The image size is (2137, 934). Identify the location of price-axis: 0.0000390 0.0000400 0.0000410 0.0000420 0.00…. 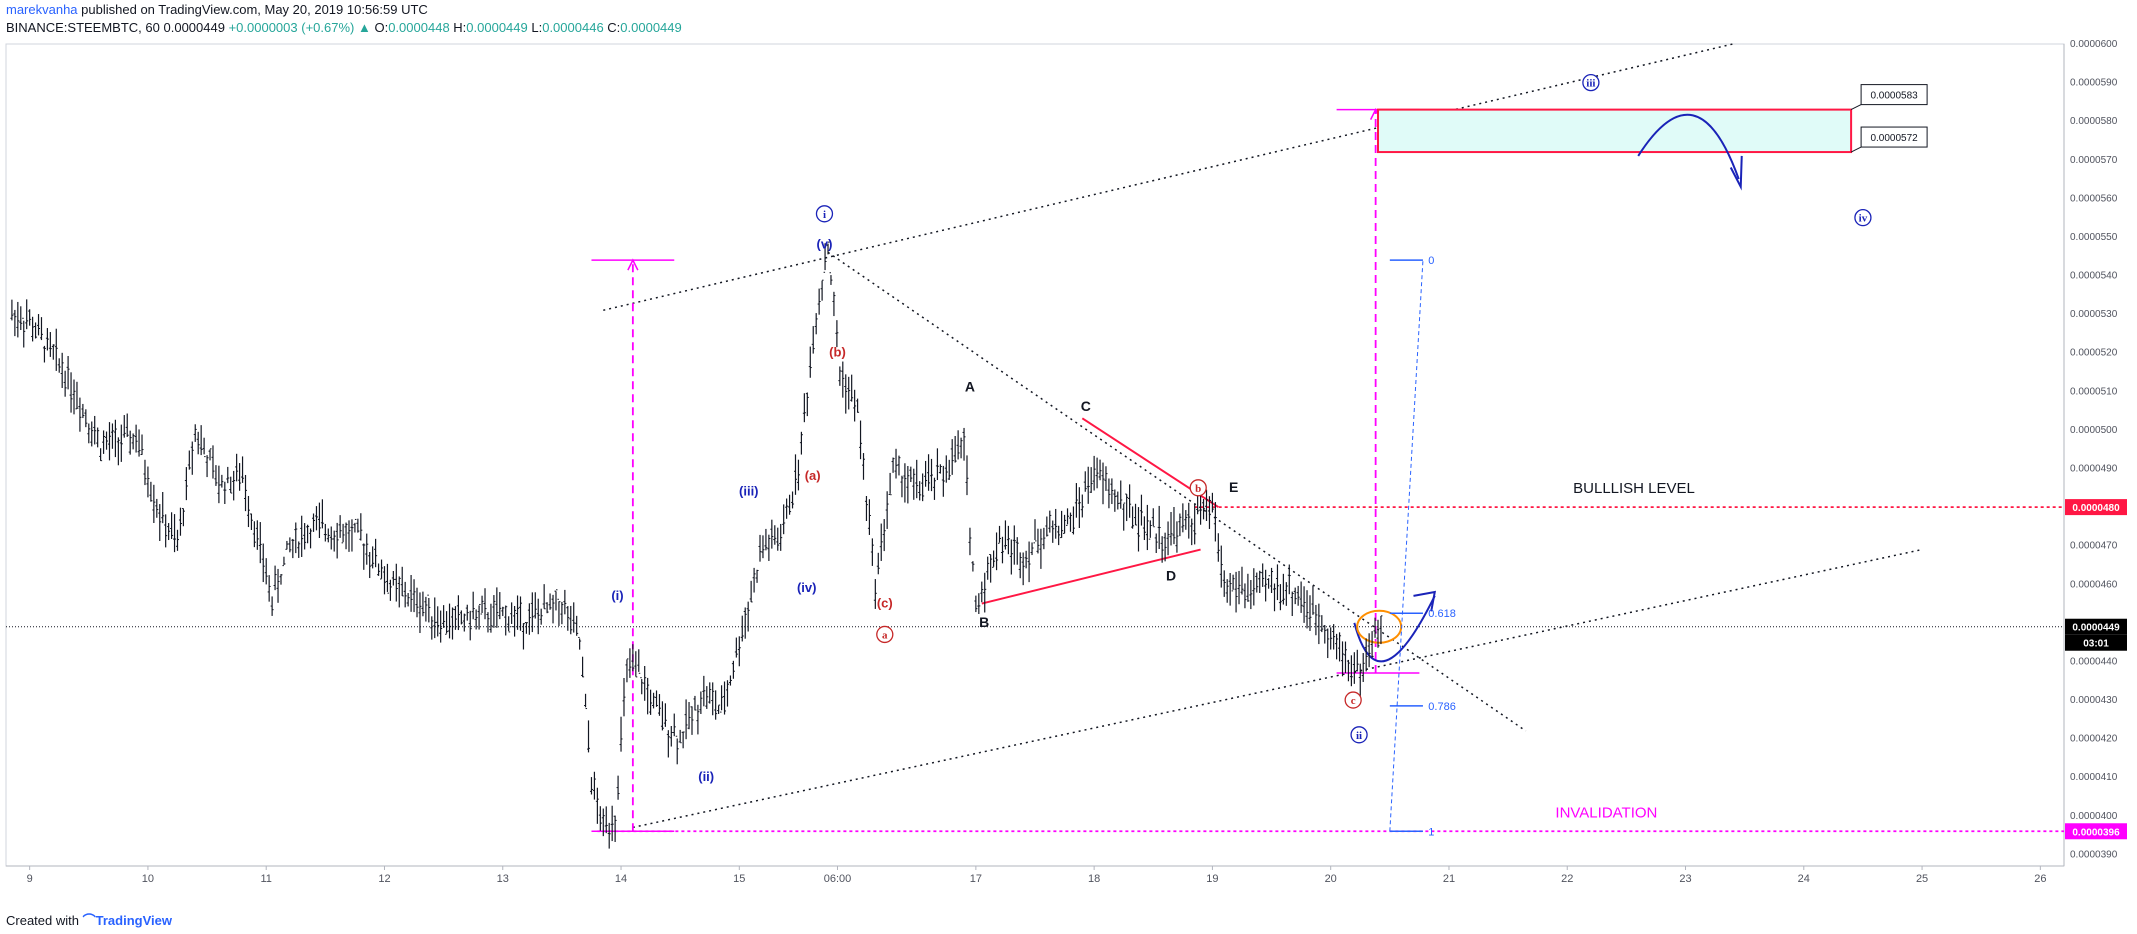
(2090, 452).